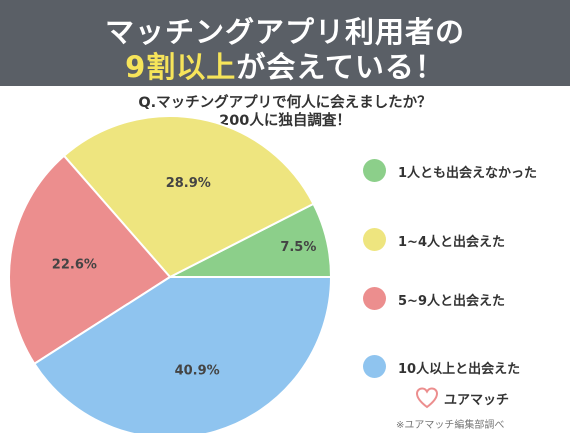 The height and width of the screenshot is (433, 570). I want to click on title-line-2: 9割以上が会えている！, so click(285, 65).